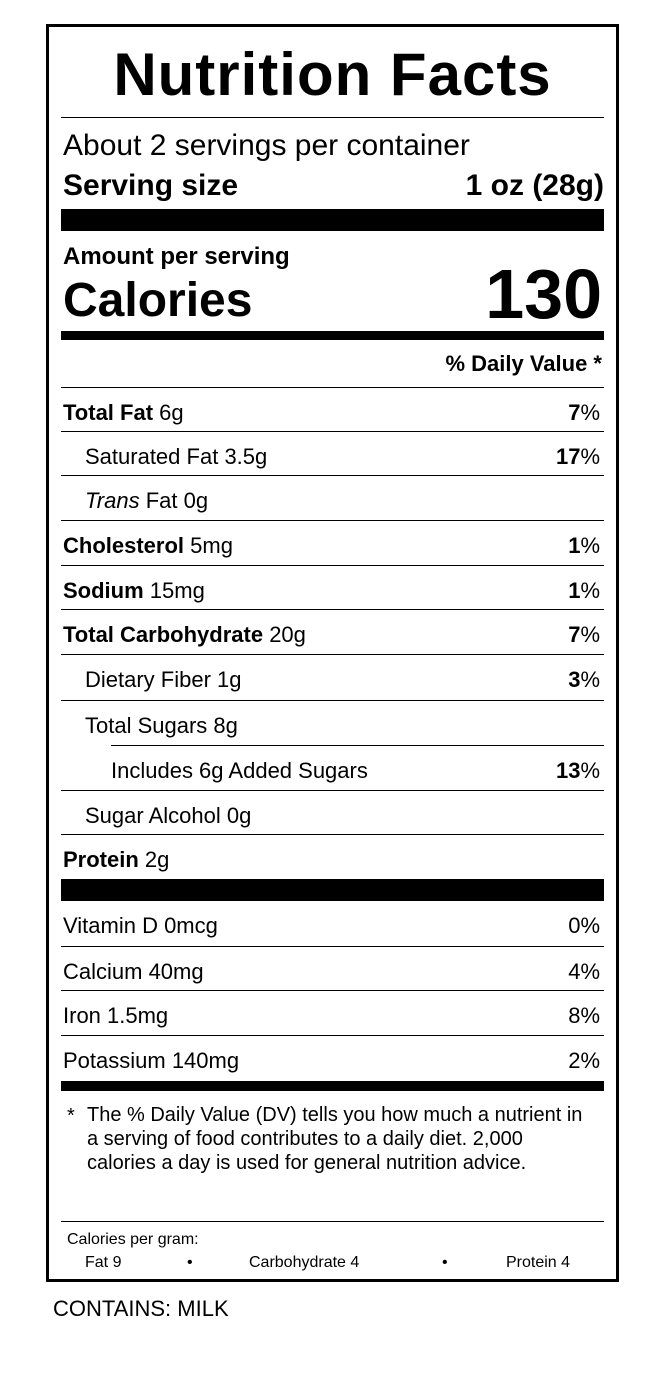 The image size is (670, 1375). What do you see at coordinates (157, 859) in the screenshot?
I see `nutrient-amount: 2g` at bounding box center [157, 859].